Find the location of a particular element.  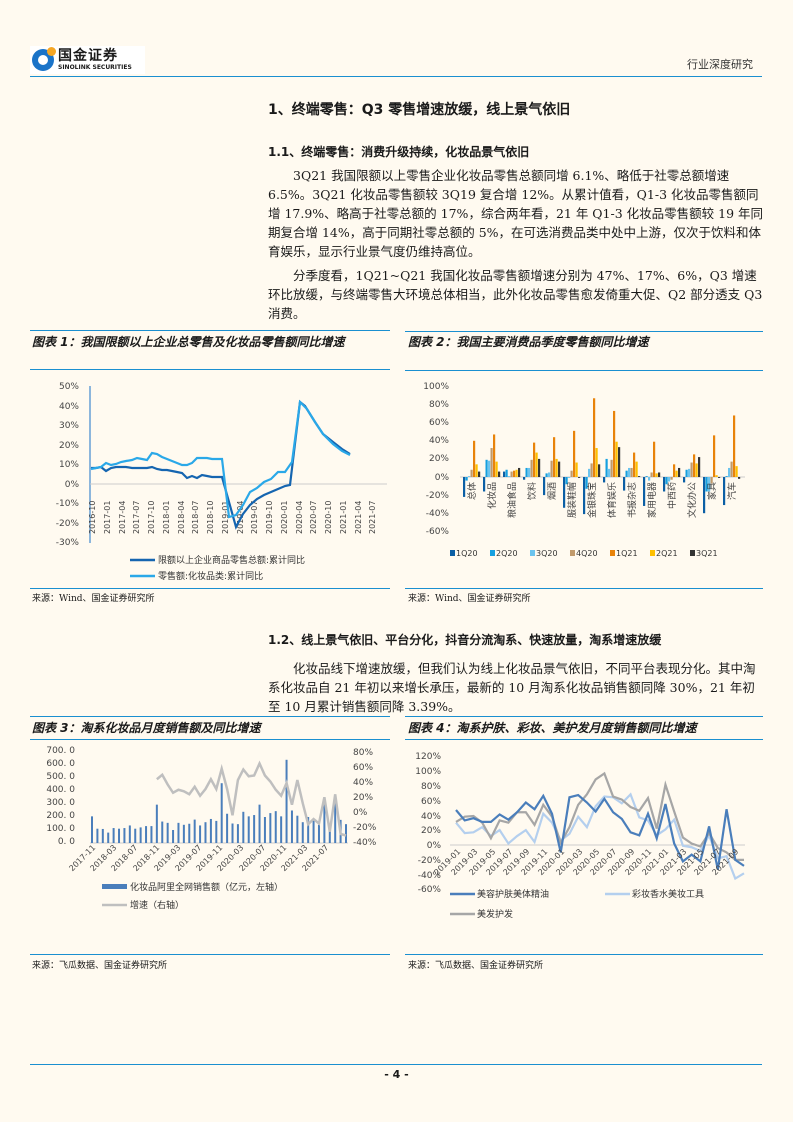

svg-text: 2017-07 is located at coordinates (136, 517).